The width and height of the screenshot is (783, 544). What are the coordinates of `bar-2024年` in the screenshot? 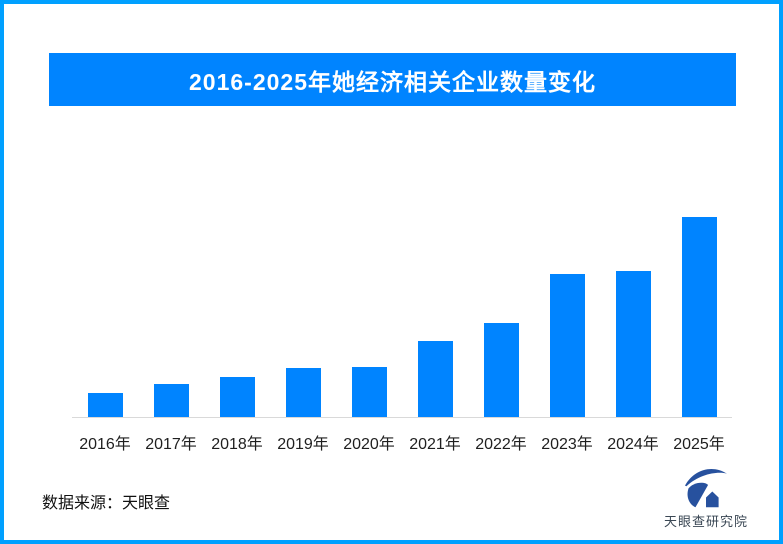 It's located at (633, 344).